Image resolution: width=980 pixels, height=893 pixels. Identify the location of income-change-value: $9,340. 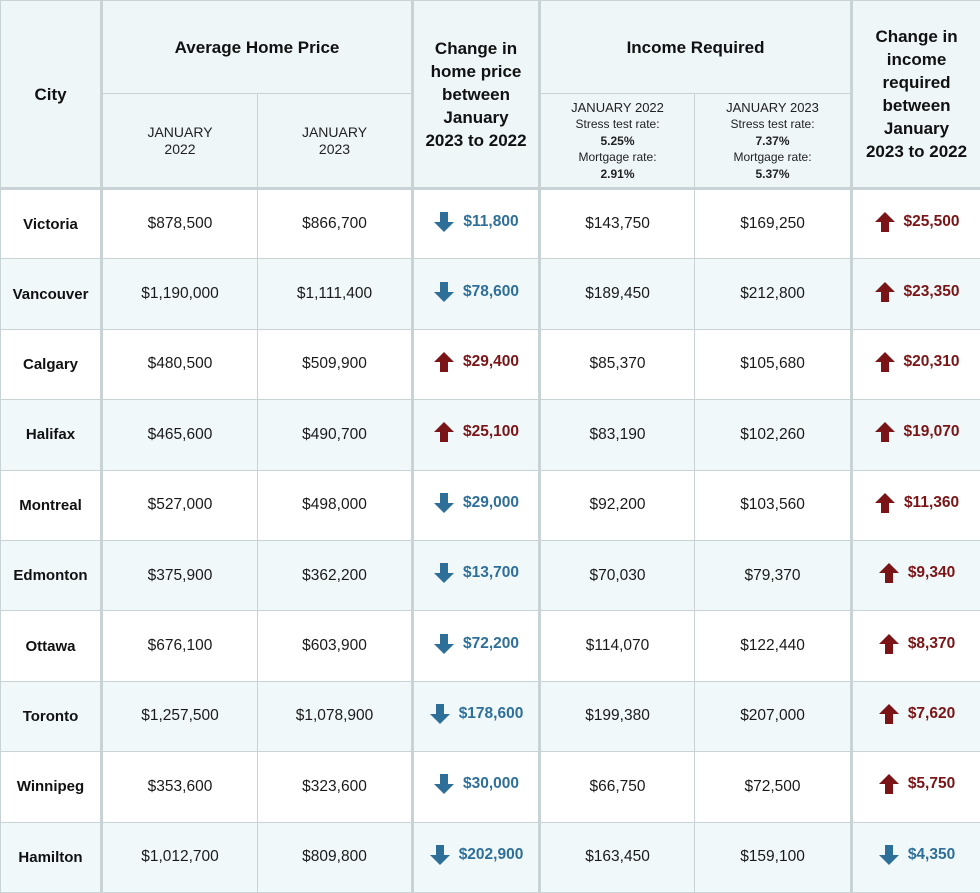
(931, 573).